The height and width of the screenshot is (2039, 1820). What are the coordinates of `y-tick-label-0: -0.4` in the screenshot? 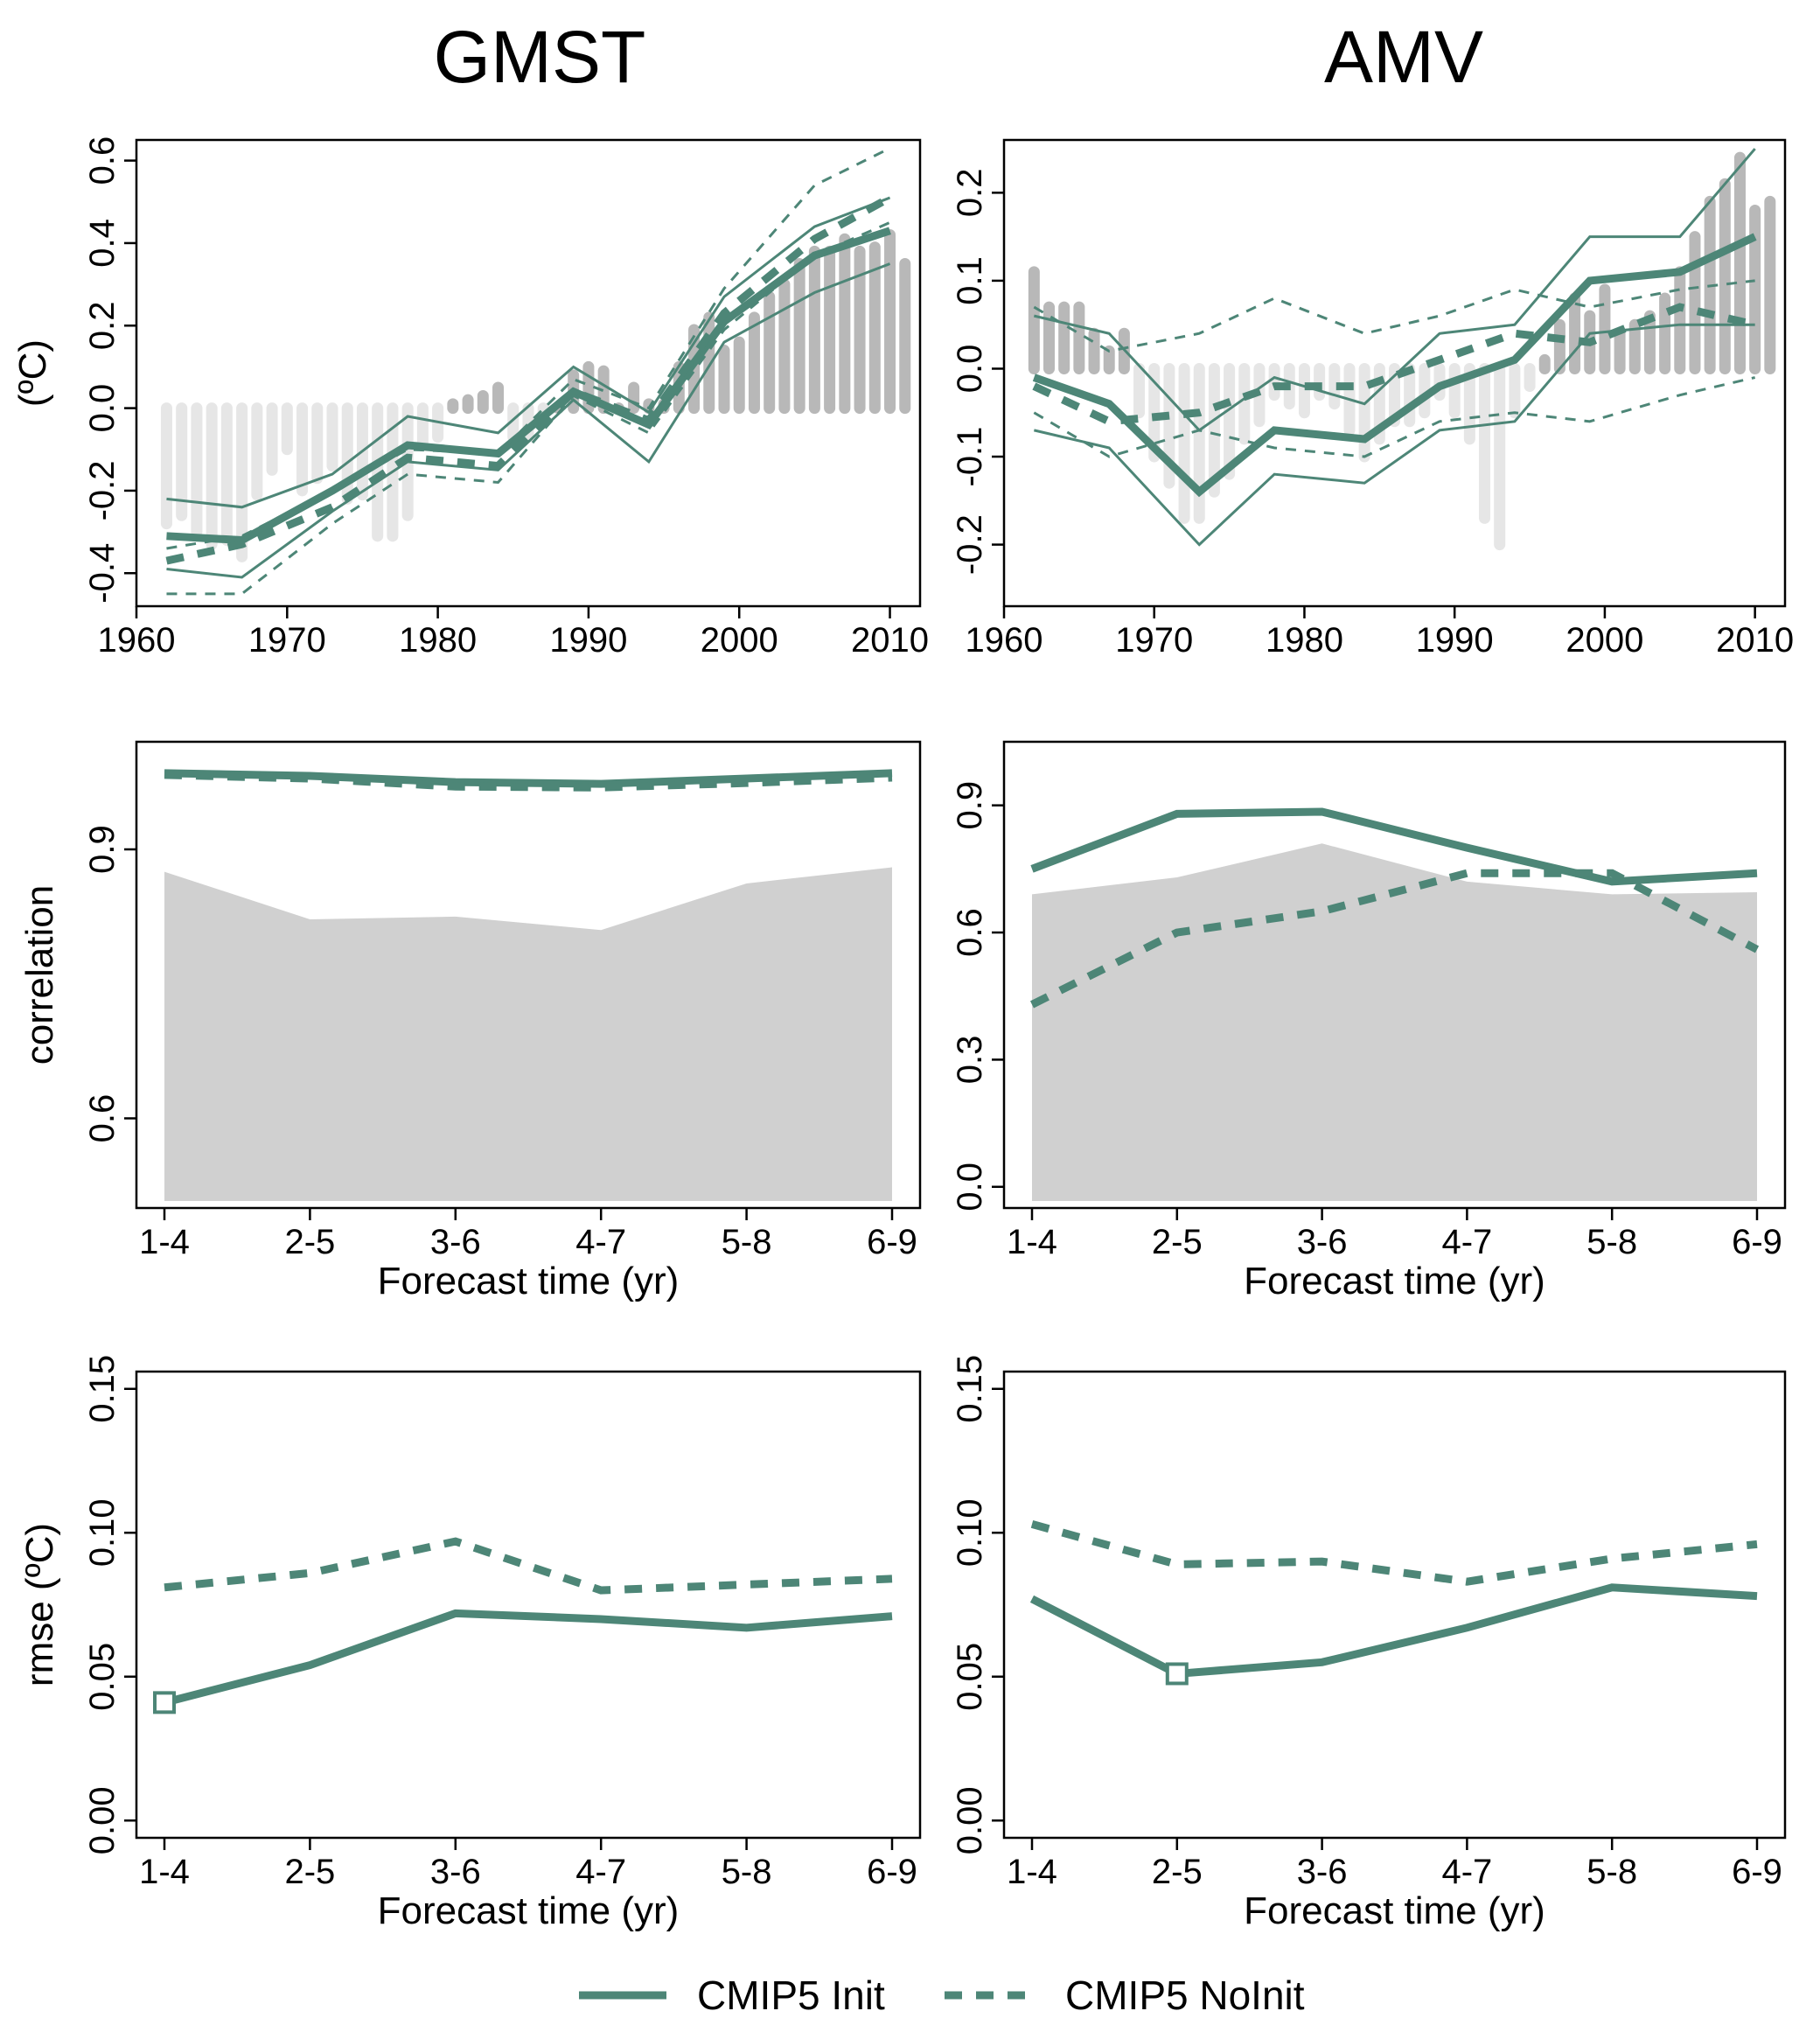 It's located at (102, 573).